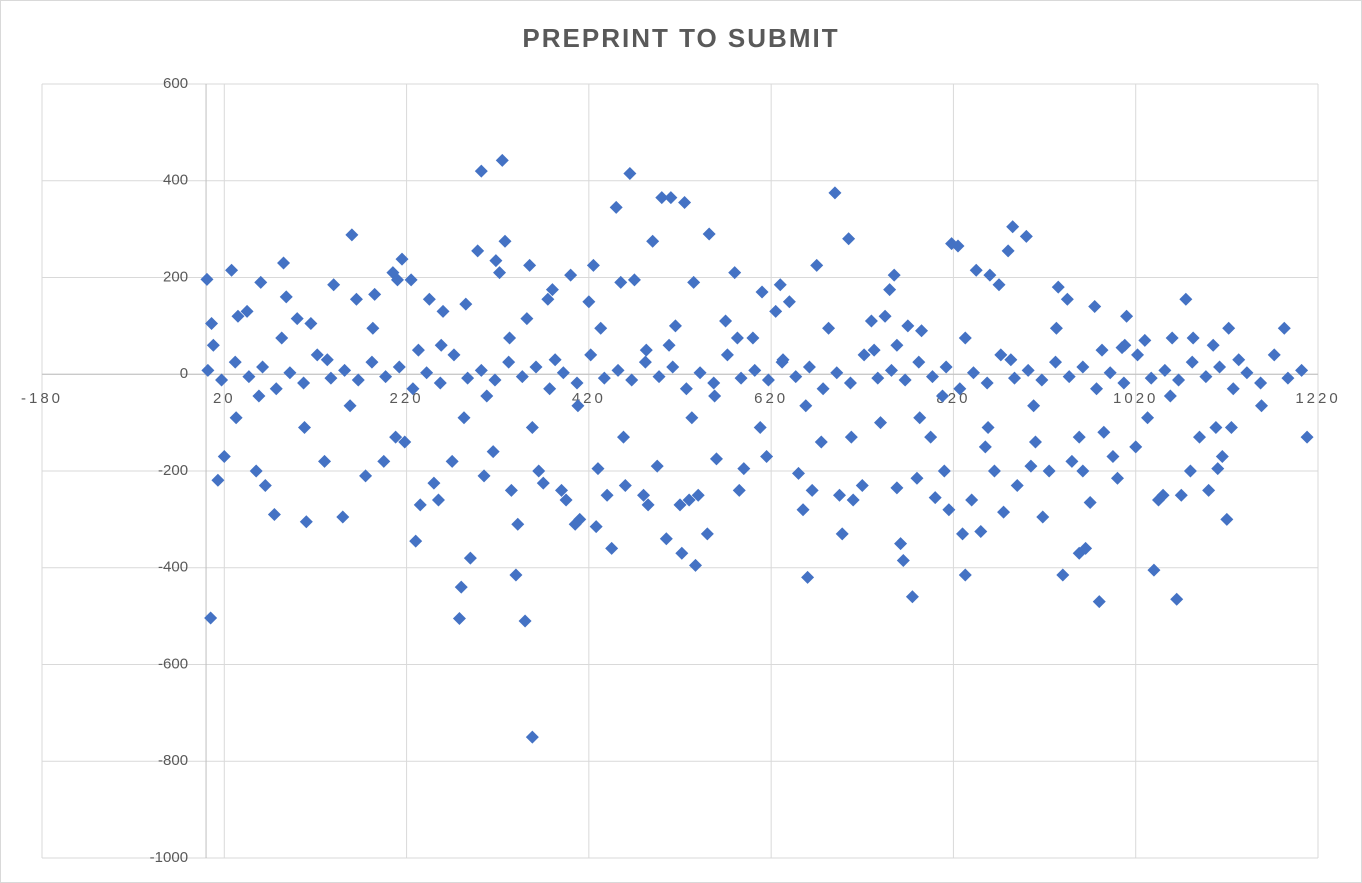 This screenshot has width=1362, height=883. I want to click on y-tick-label: -1000, so click(169, 857).